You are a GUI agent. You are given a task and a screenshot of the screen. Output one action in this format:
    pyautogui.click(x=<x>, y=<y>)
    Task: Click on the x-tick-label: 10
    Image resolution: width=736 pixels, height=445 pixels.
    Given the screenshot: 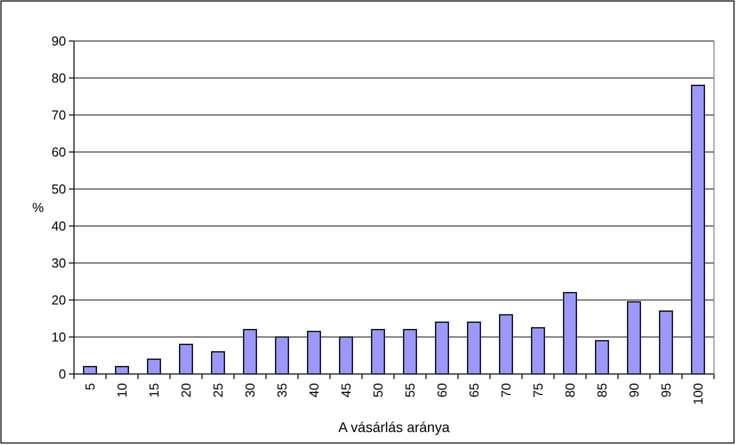 What is the action you would take?
    pyautogui.click(x=122, y=390)
    